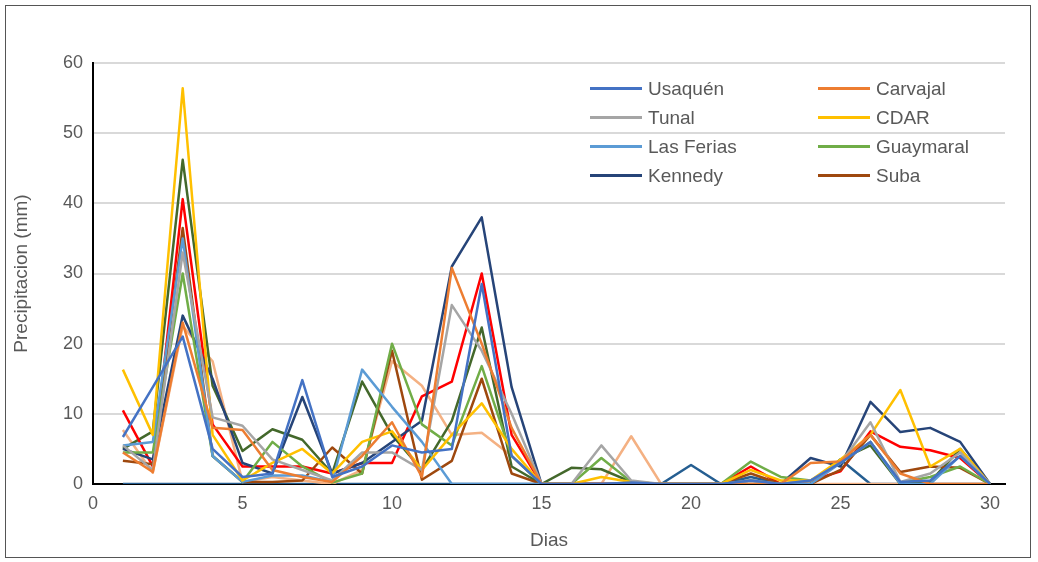 The width and height of the screenshot is (1038, 562). I want to click on x-tick-label: 30, so click(990, 502).